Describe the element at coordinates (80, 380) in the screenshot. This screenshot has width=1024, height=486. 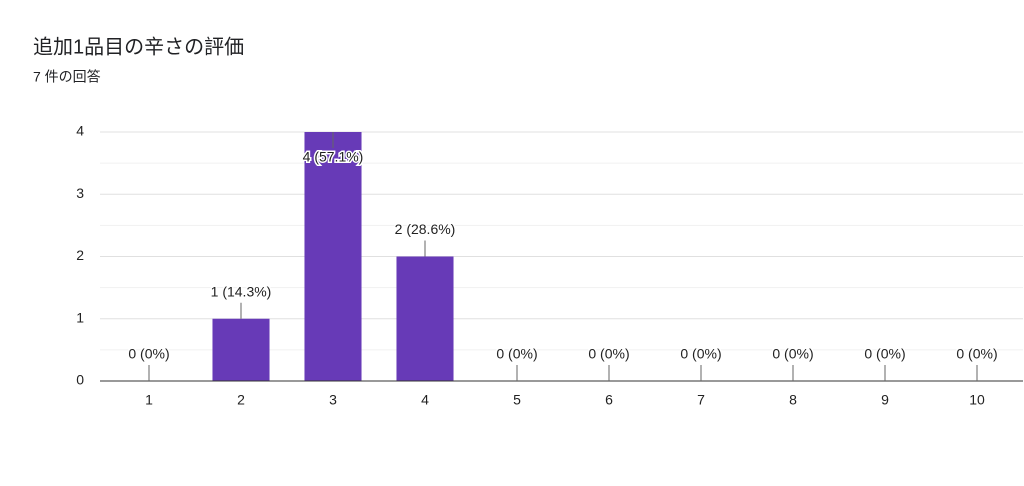
I see `y-tick-label: 0` at that location.